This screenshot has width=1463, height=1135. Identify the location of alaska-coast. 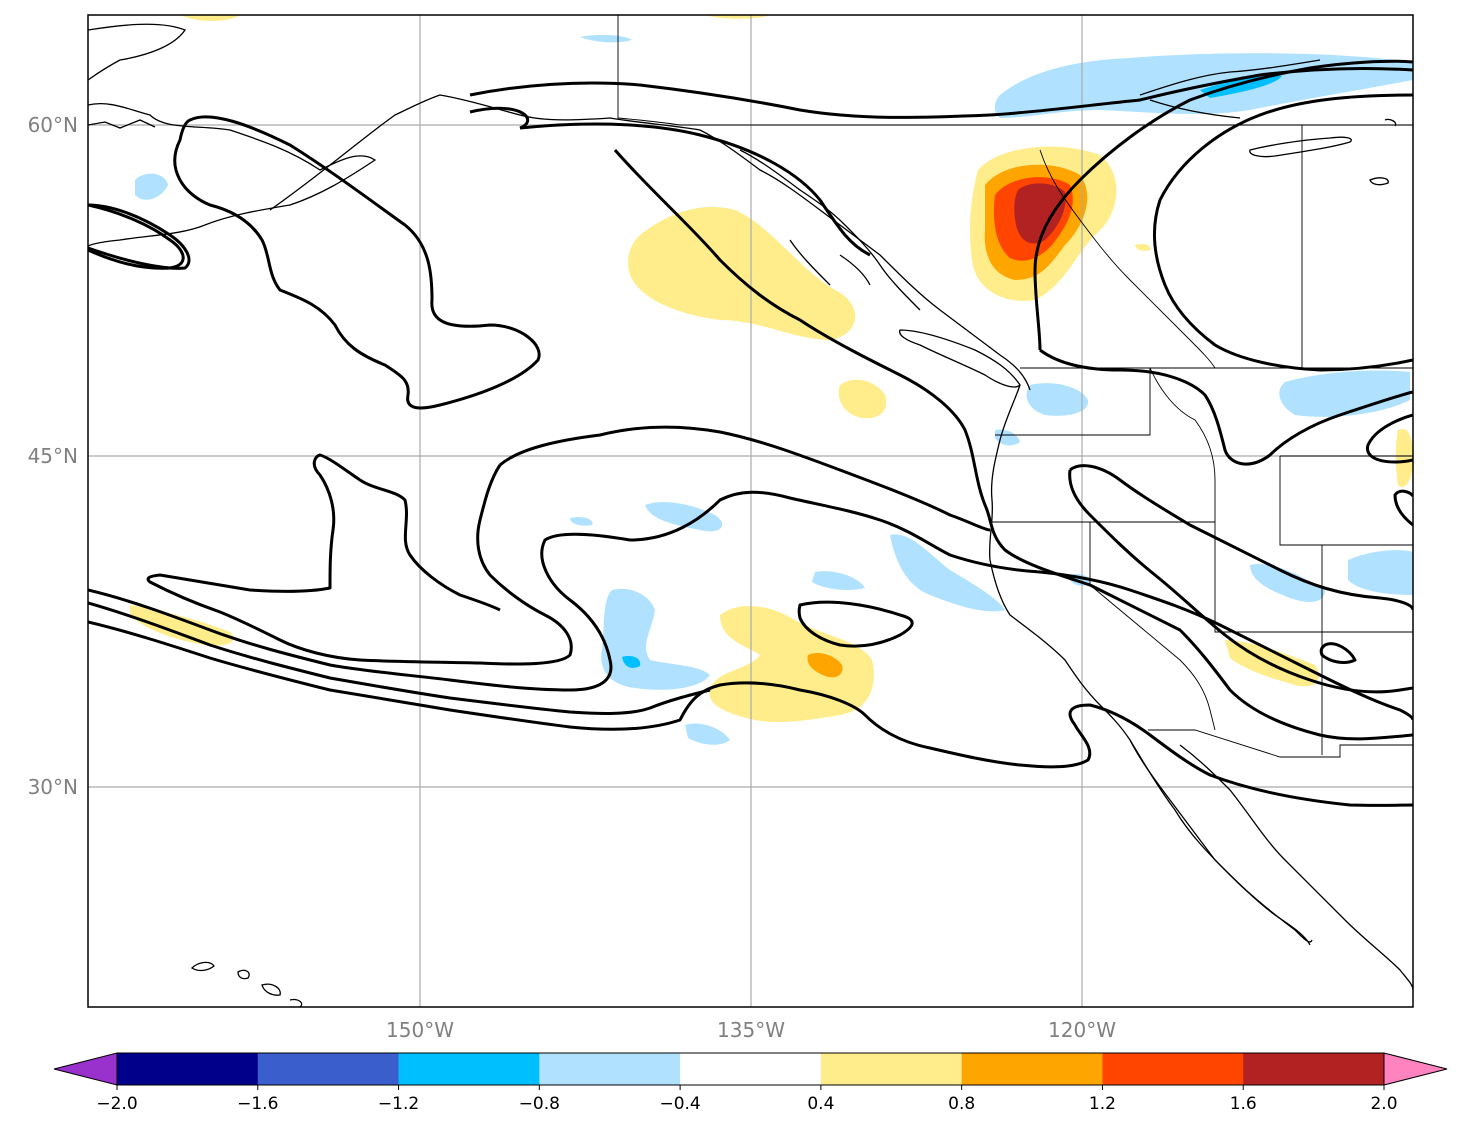
(232, 135).